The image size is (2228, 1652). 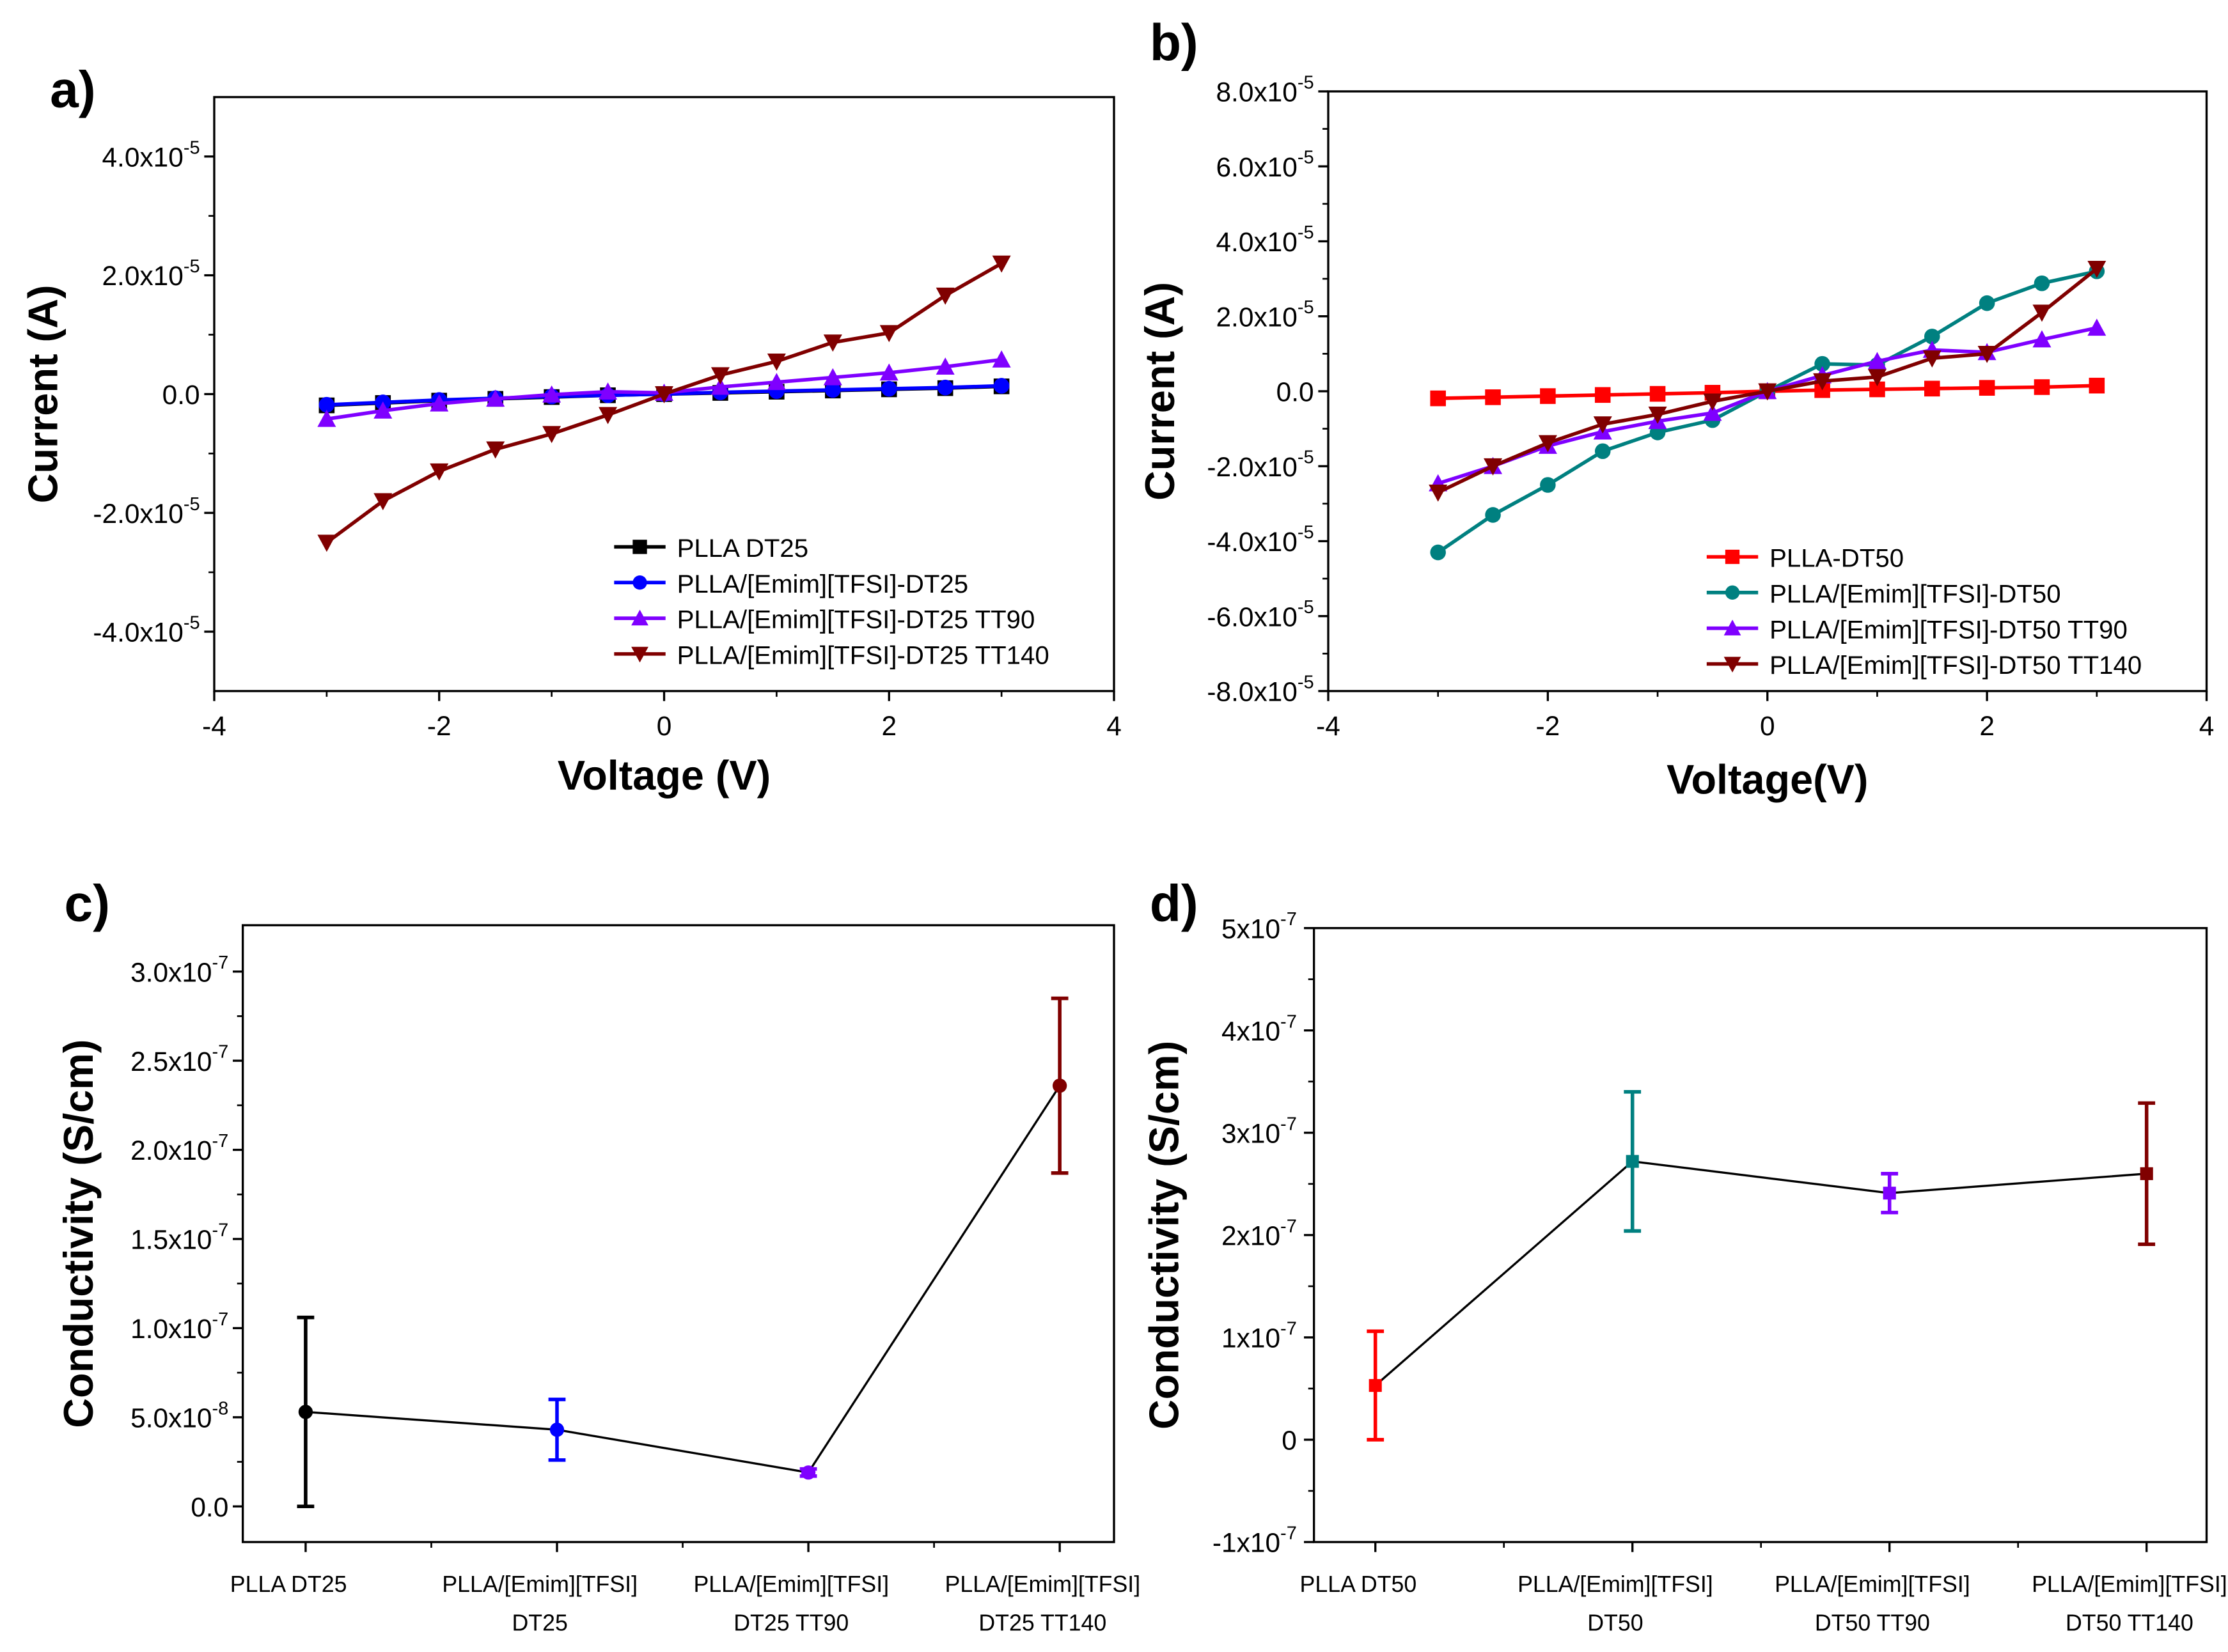 I want to click on y-tick-label: 1x10⁻⁷, so click(x=1259, y=1335).